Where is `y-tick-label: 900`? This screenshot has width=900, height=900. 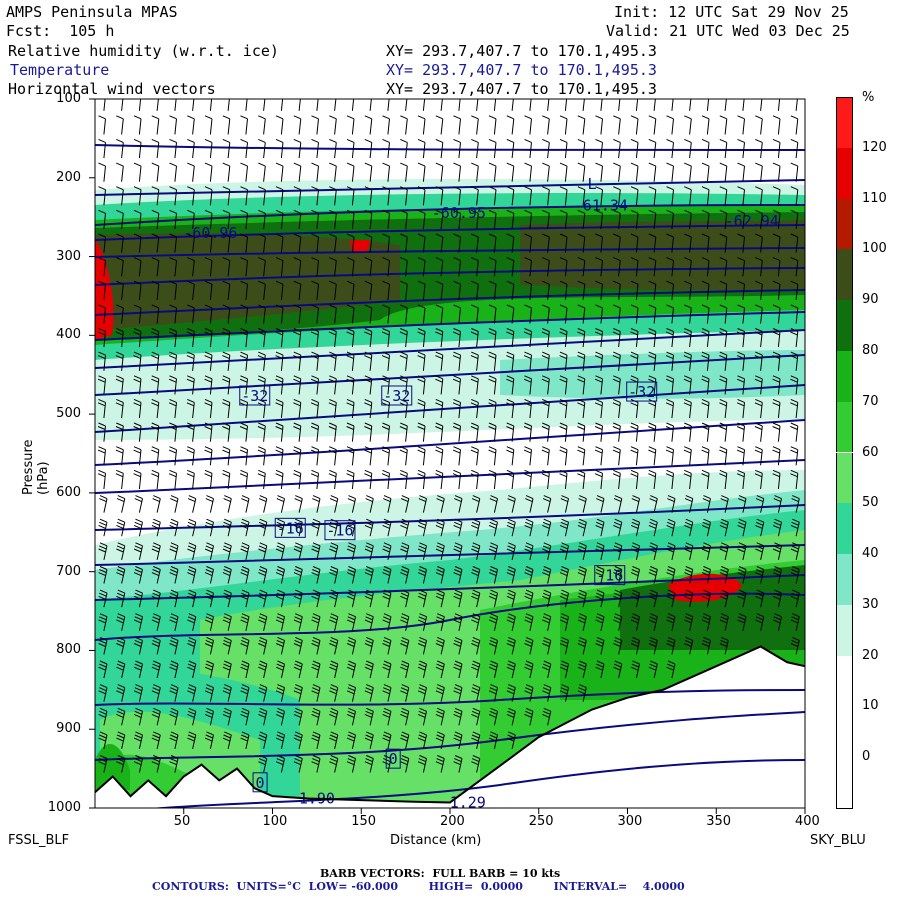
y-tick-label: 900 is located at coordinates (68, 729).